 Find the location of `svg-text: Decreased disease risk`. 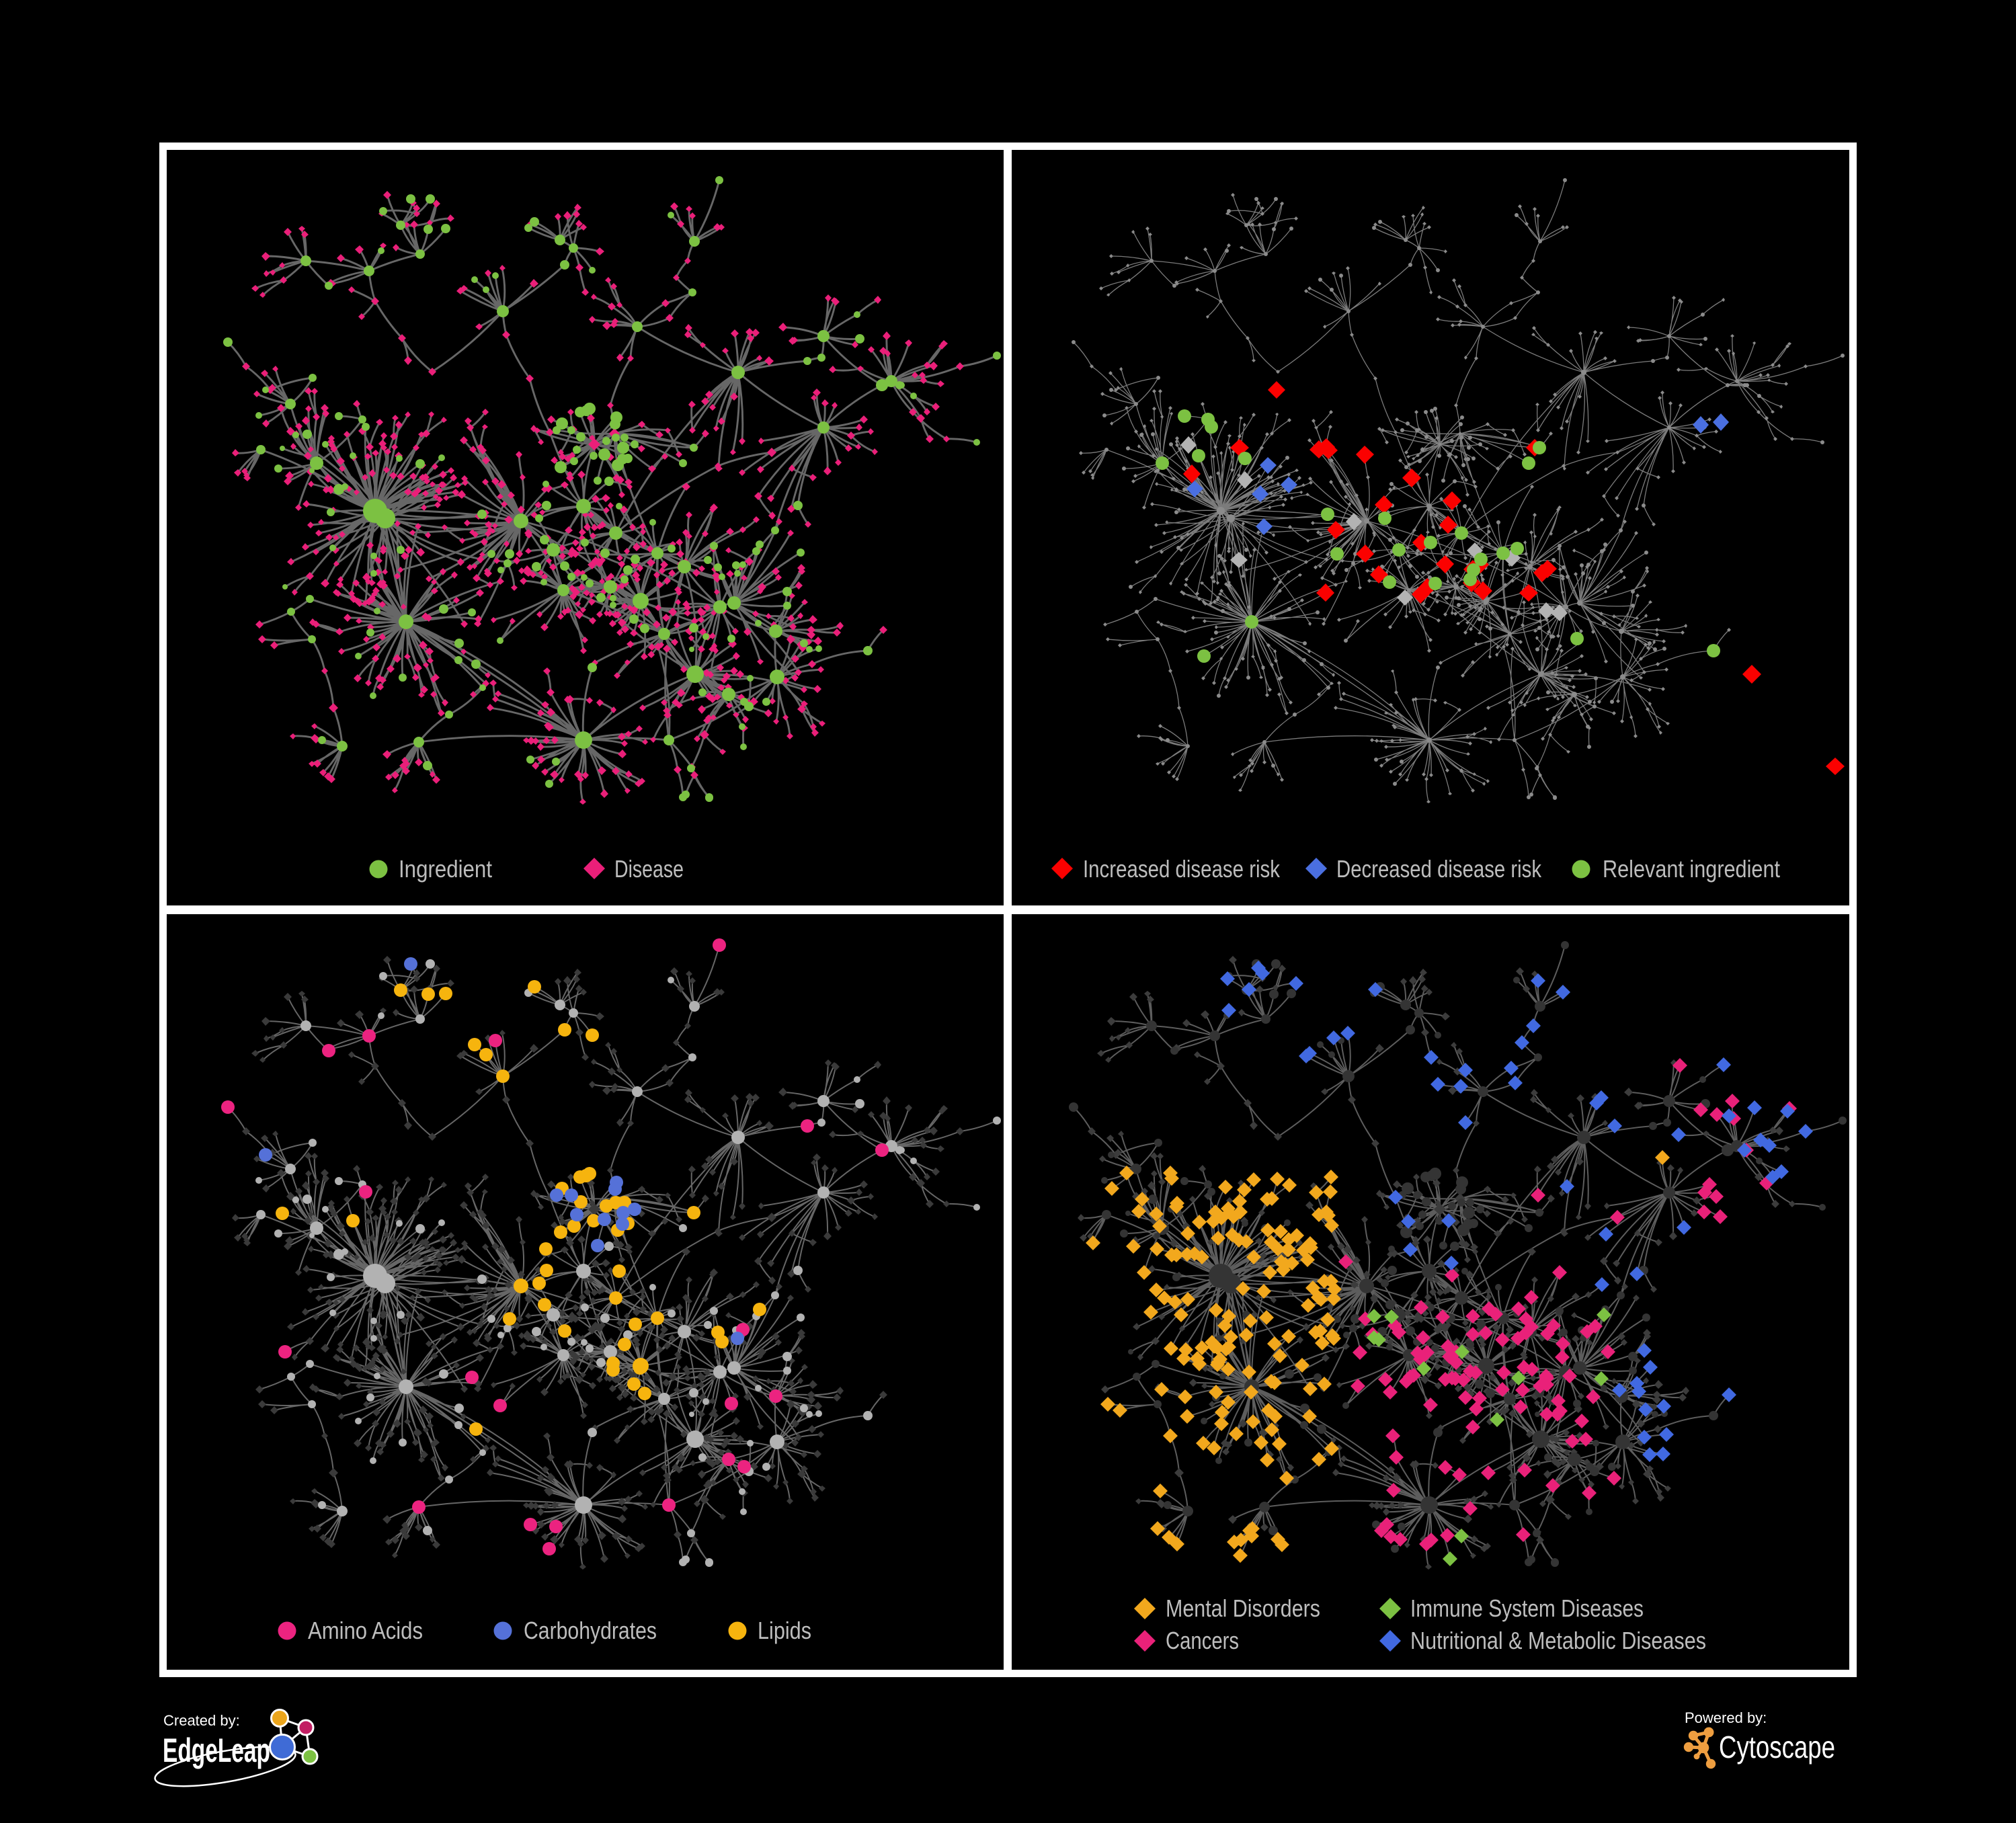

svg-text: Decreased disease risk is located at coordinates (1439, 869).